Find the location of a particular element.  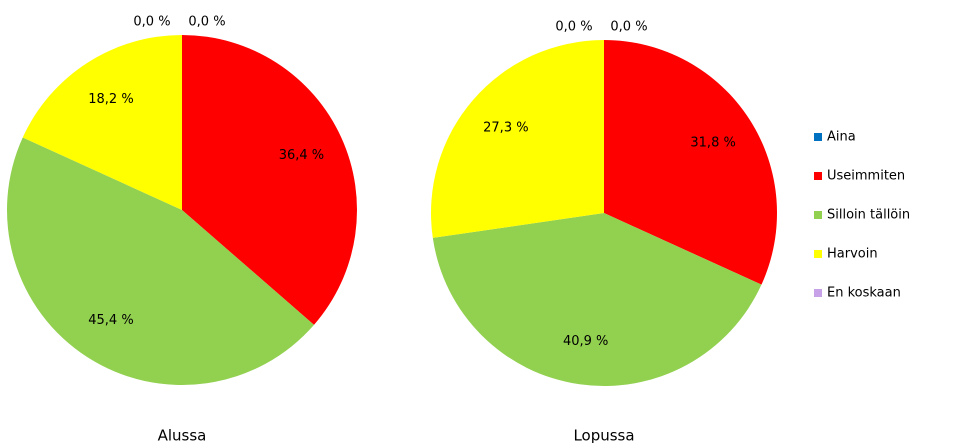

legend-label: Silloin tällöin is located at coordinates (868, 215).